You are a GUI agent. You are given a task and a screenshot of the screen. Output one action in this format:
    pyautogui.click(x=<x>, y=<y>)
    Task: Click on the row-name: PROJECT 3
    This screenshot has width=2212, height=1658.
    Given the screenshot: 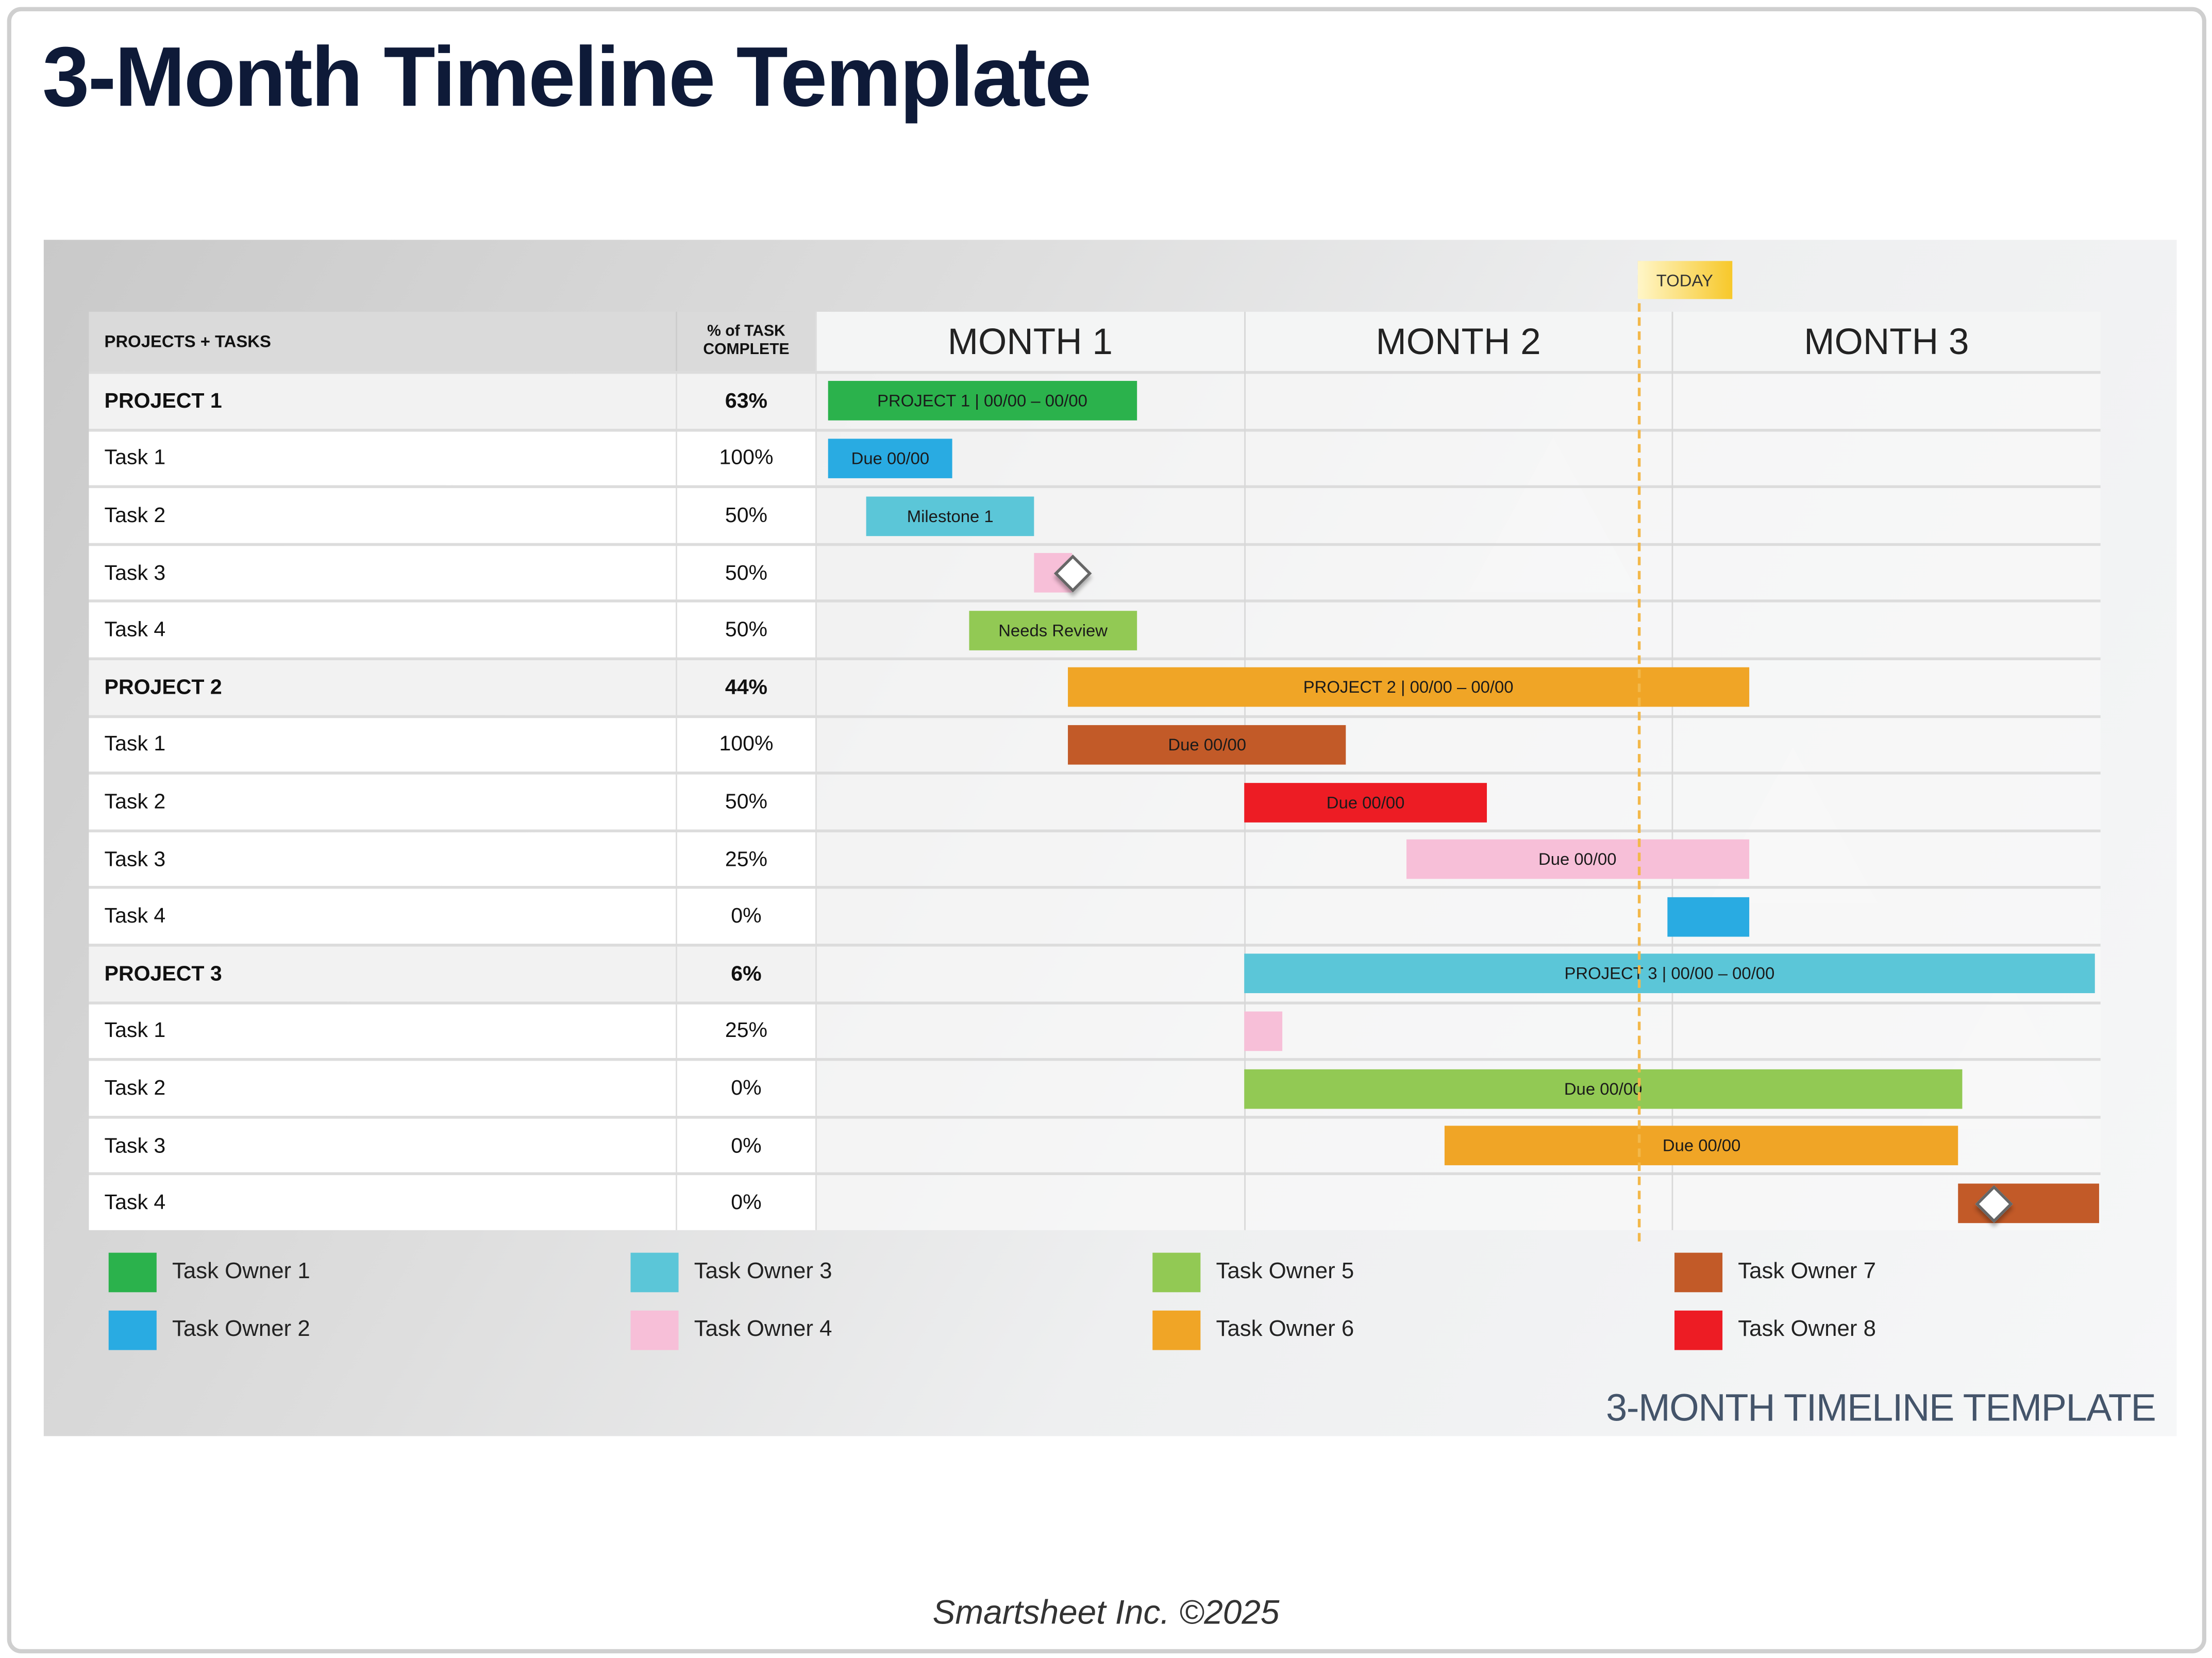 What is the action you would take?
    pyautogui.click(x=382, y=974)
    